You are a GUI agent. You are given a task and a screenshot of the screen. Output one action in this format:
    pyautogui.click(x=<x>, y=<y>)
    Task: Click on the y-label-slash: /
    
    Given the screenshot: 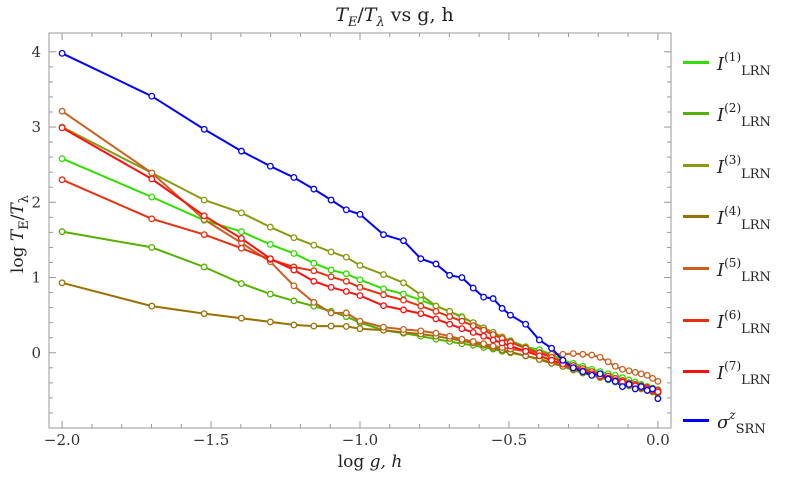 What is the action you would take?
    pyautogui.click(x=18, y=217)
    